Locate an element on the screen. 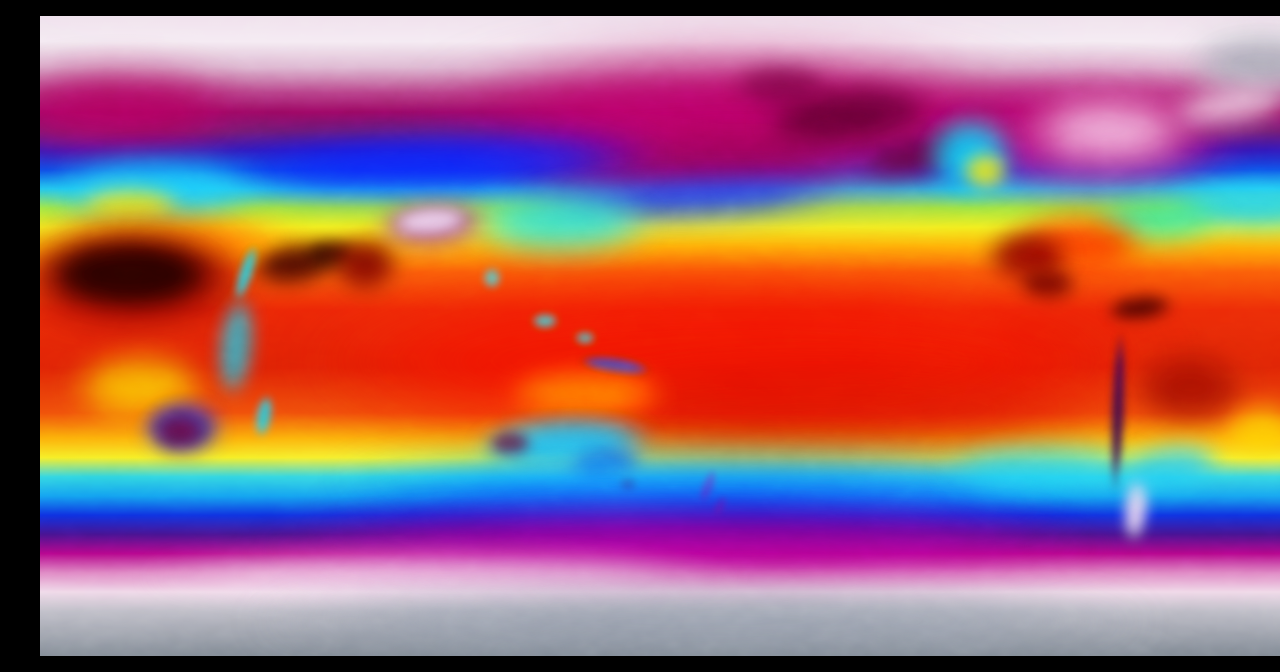  feature-aleutian-maroon is located at coordinates (920, 156).